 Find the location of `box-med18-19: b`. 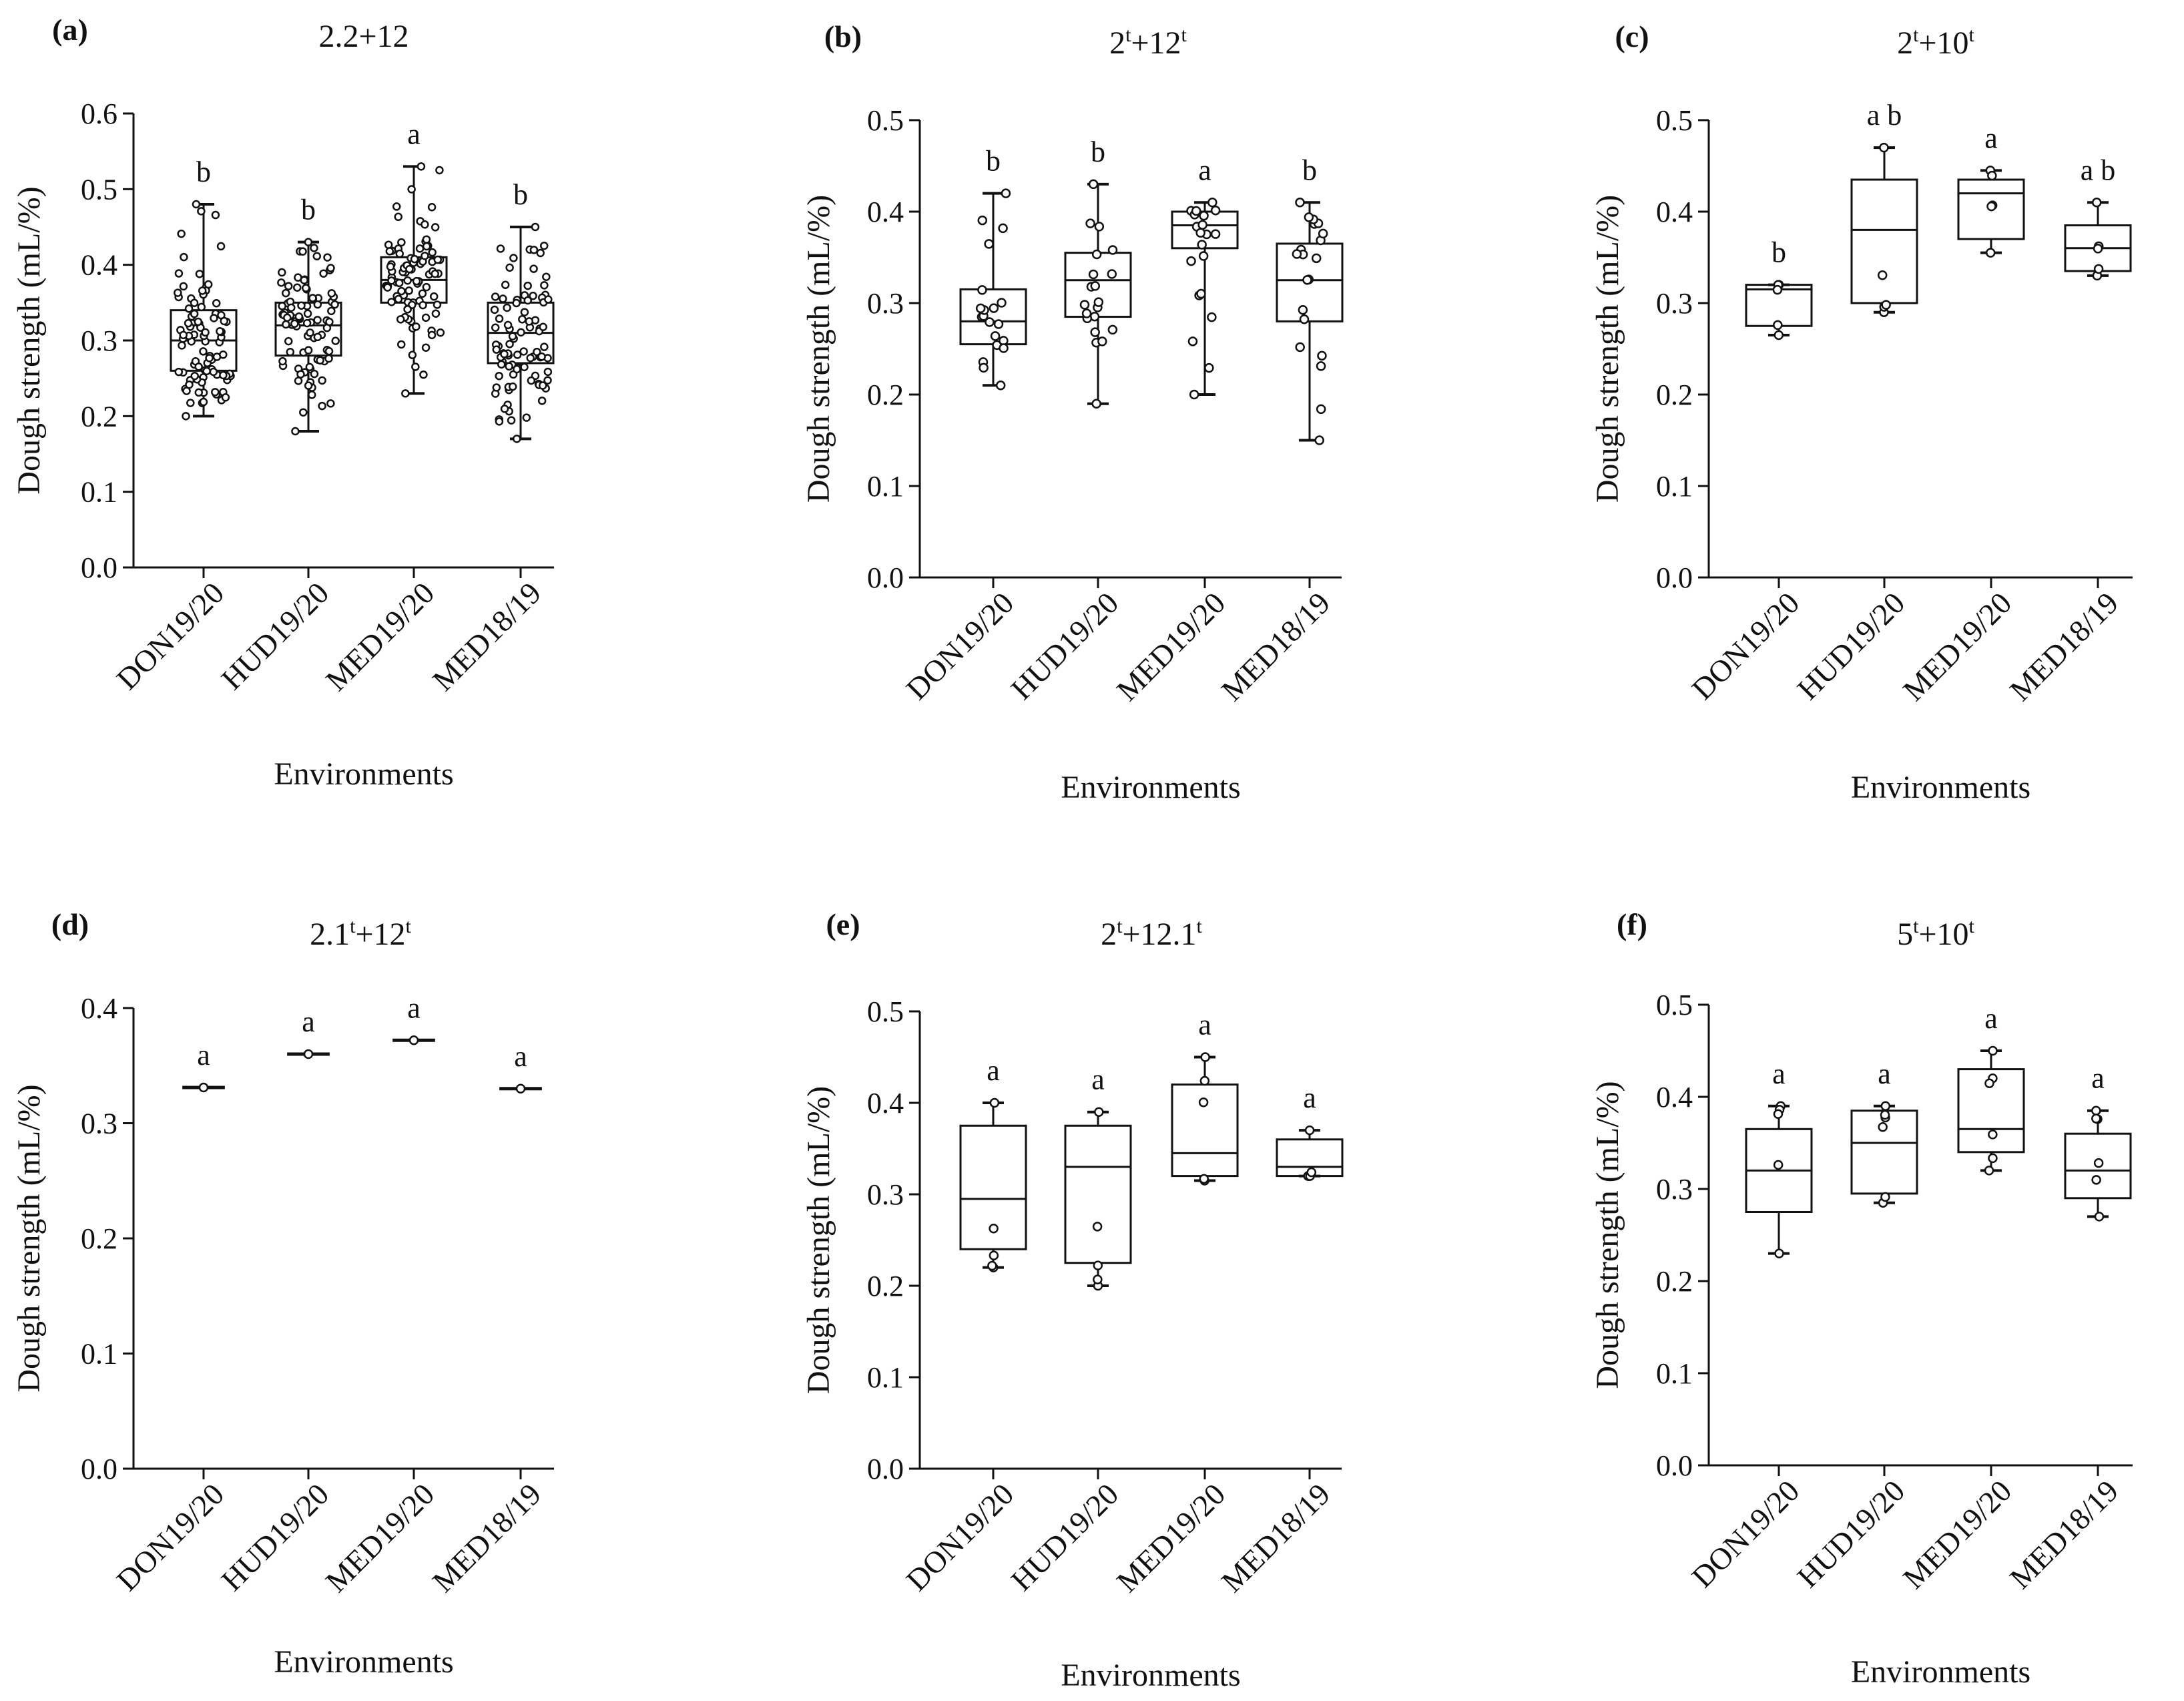

box-med18-19: b is located at coordinates (1310, 299).